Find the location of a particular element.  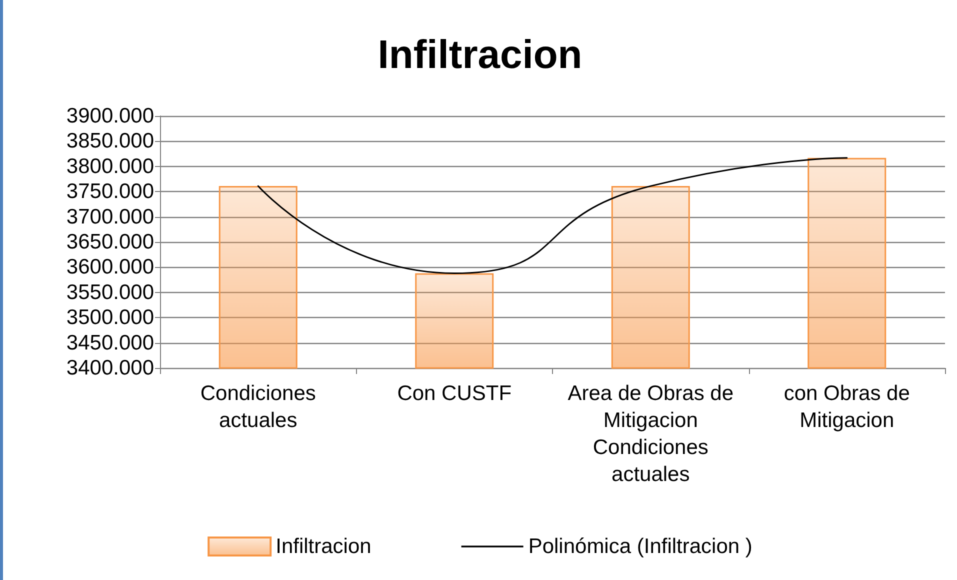

y-tick-label: 3750.000 is located at coordinates (110, 192).